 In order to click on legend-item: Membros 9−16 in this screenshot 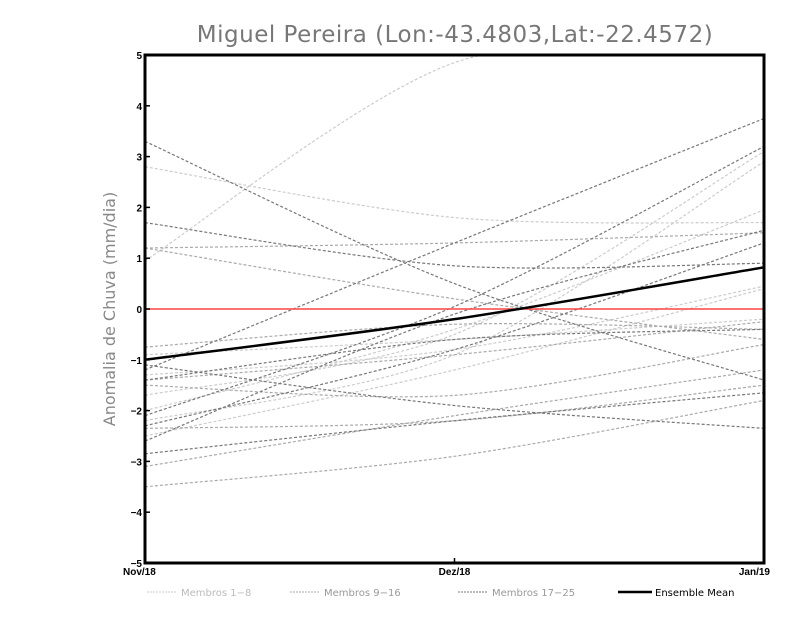, I will do `click(345, 593)`.